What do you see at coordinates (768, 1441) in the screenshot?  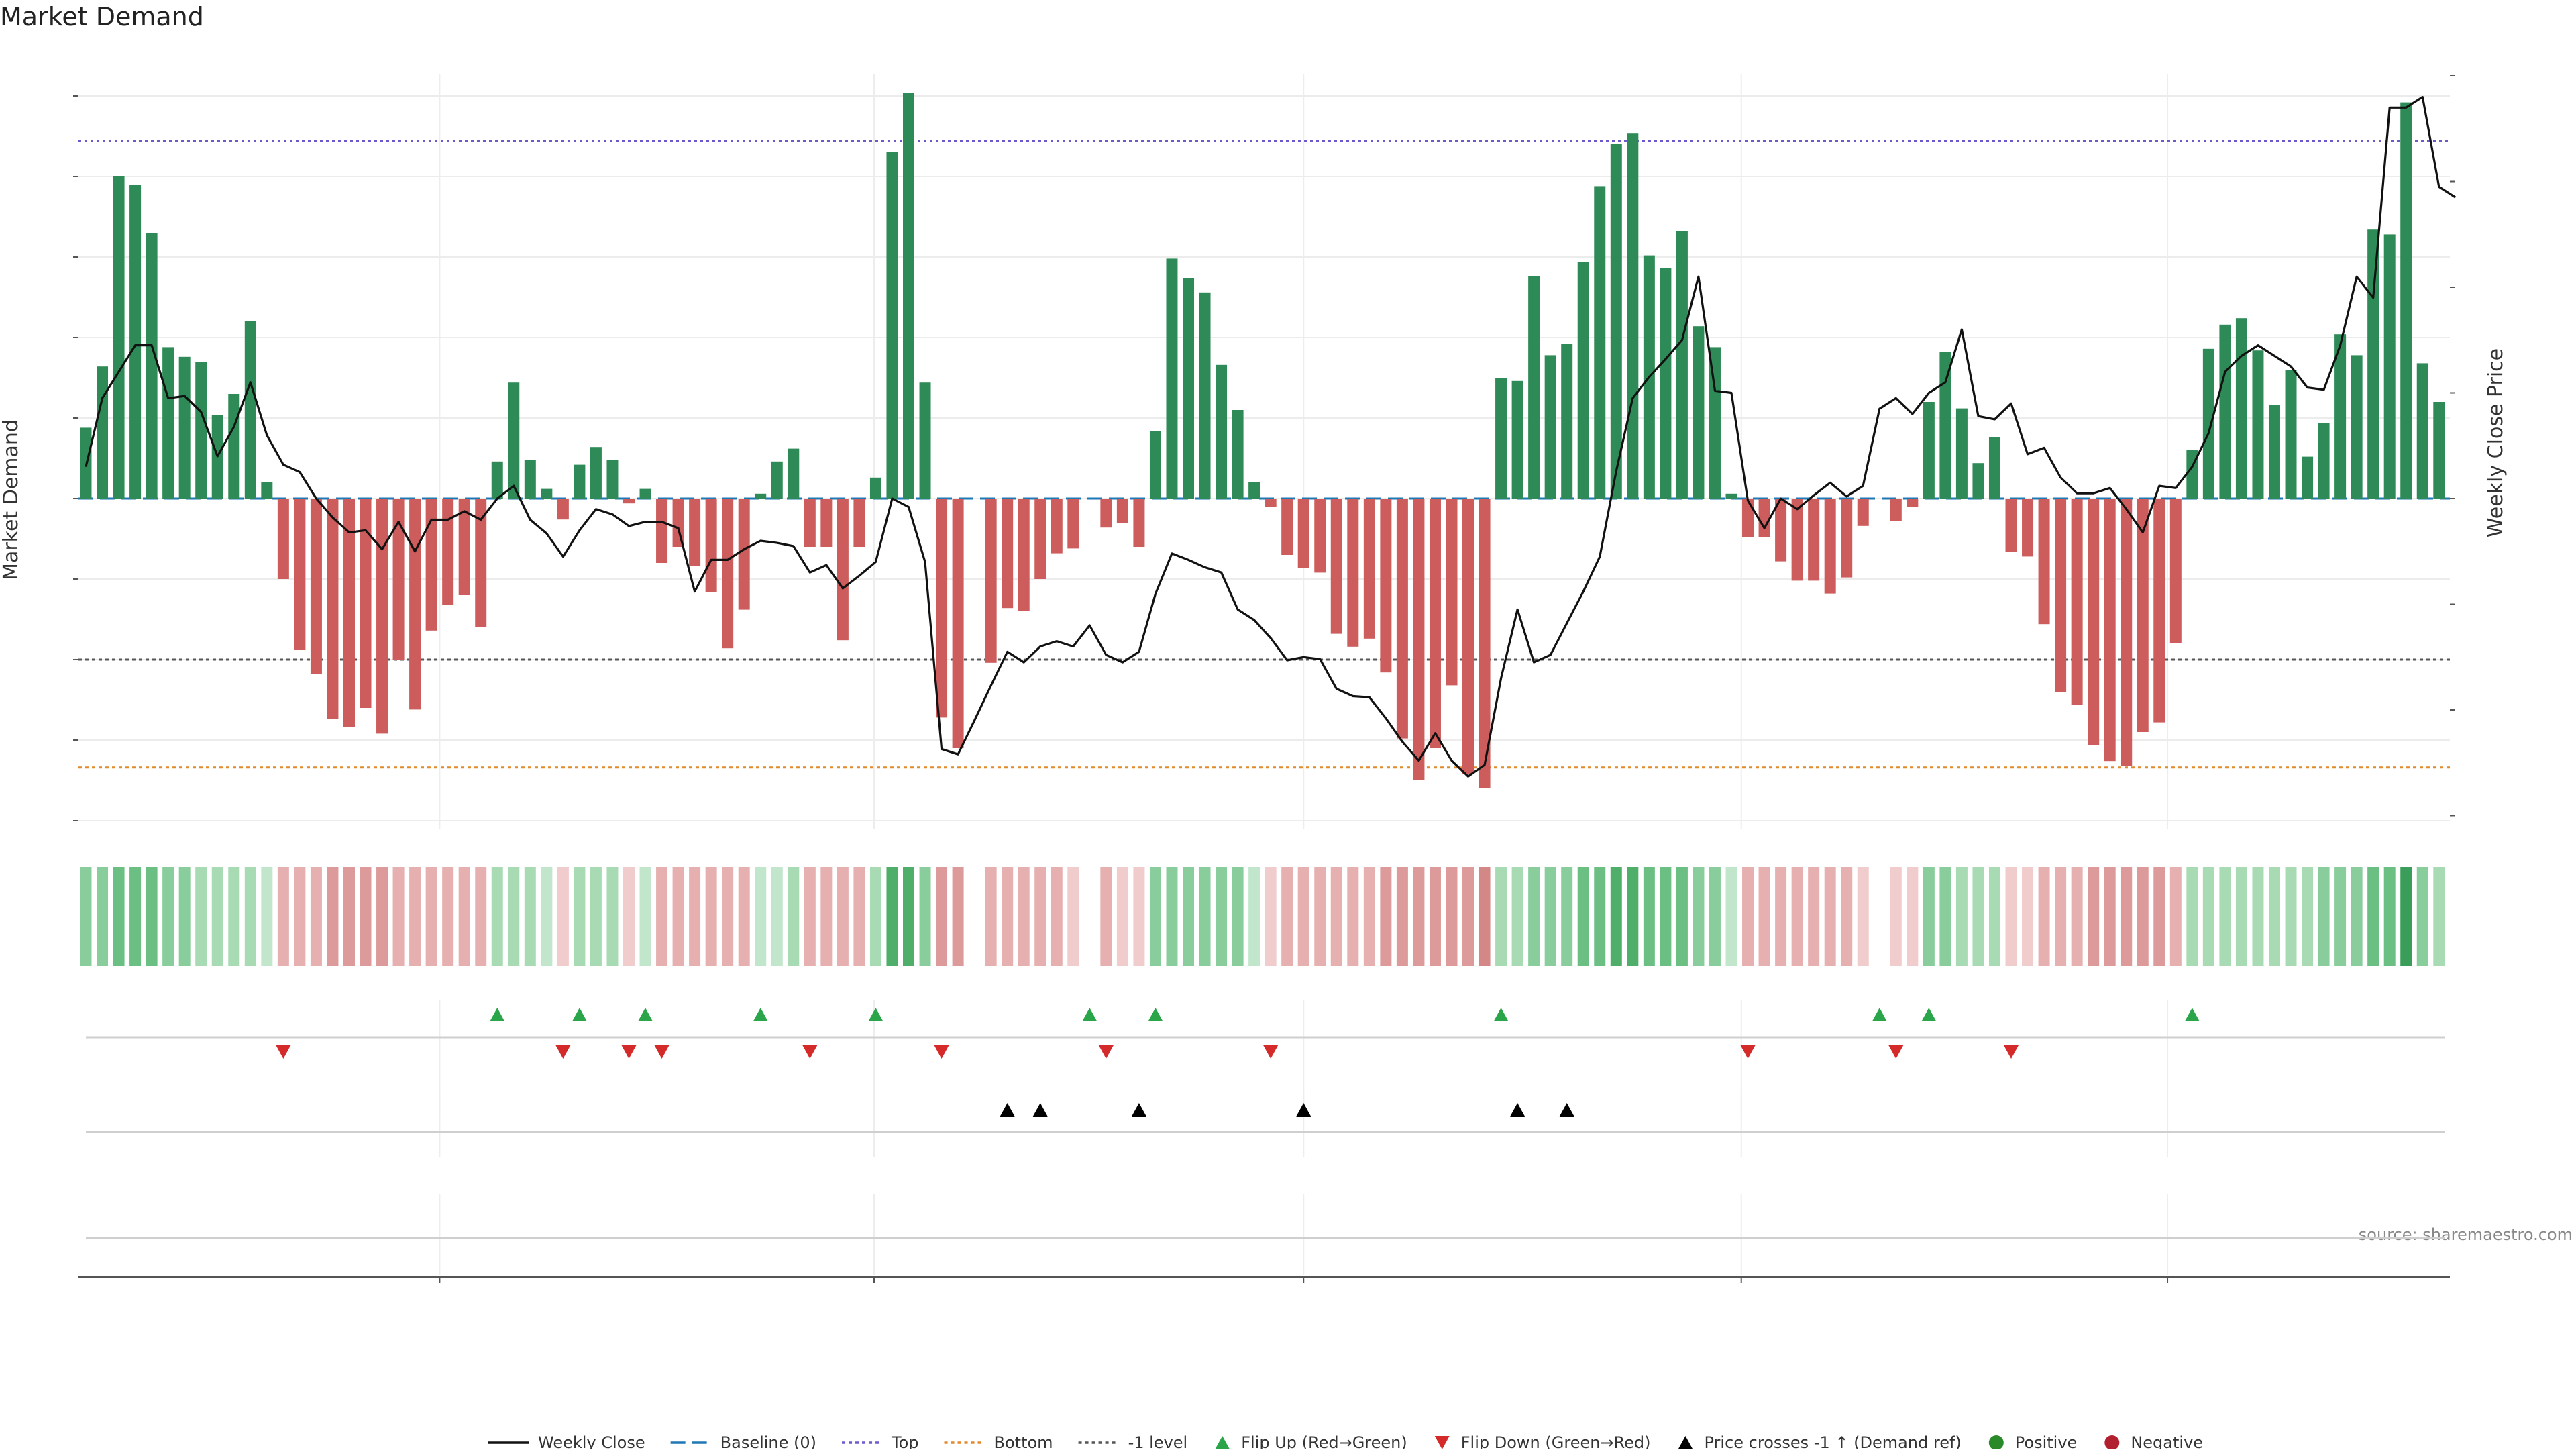 I see `legend-label: Baseline (0)` at bounding box center [768, 1441].